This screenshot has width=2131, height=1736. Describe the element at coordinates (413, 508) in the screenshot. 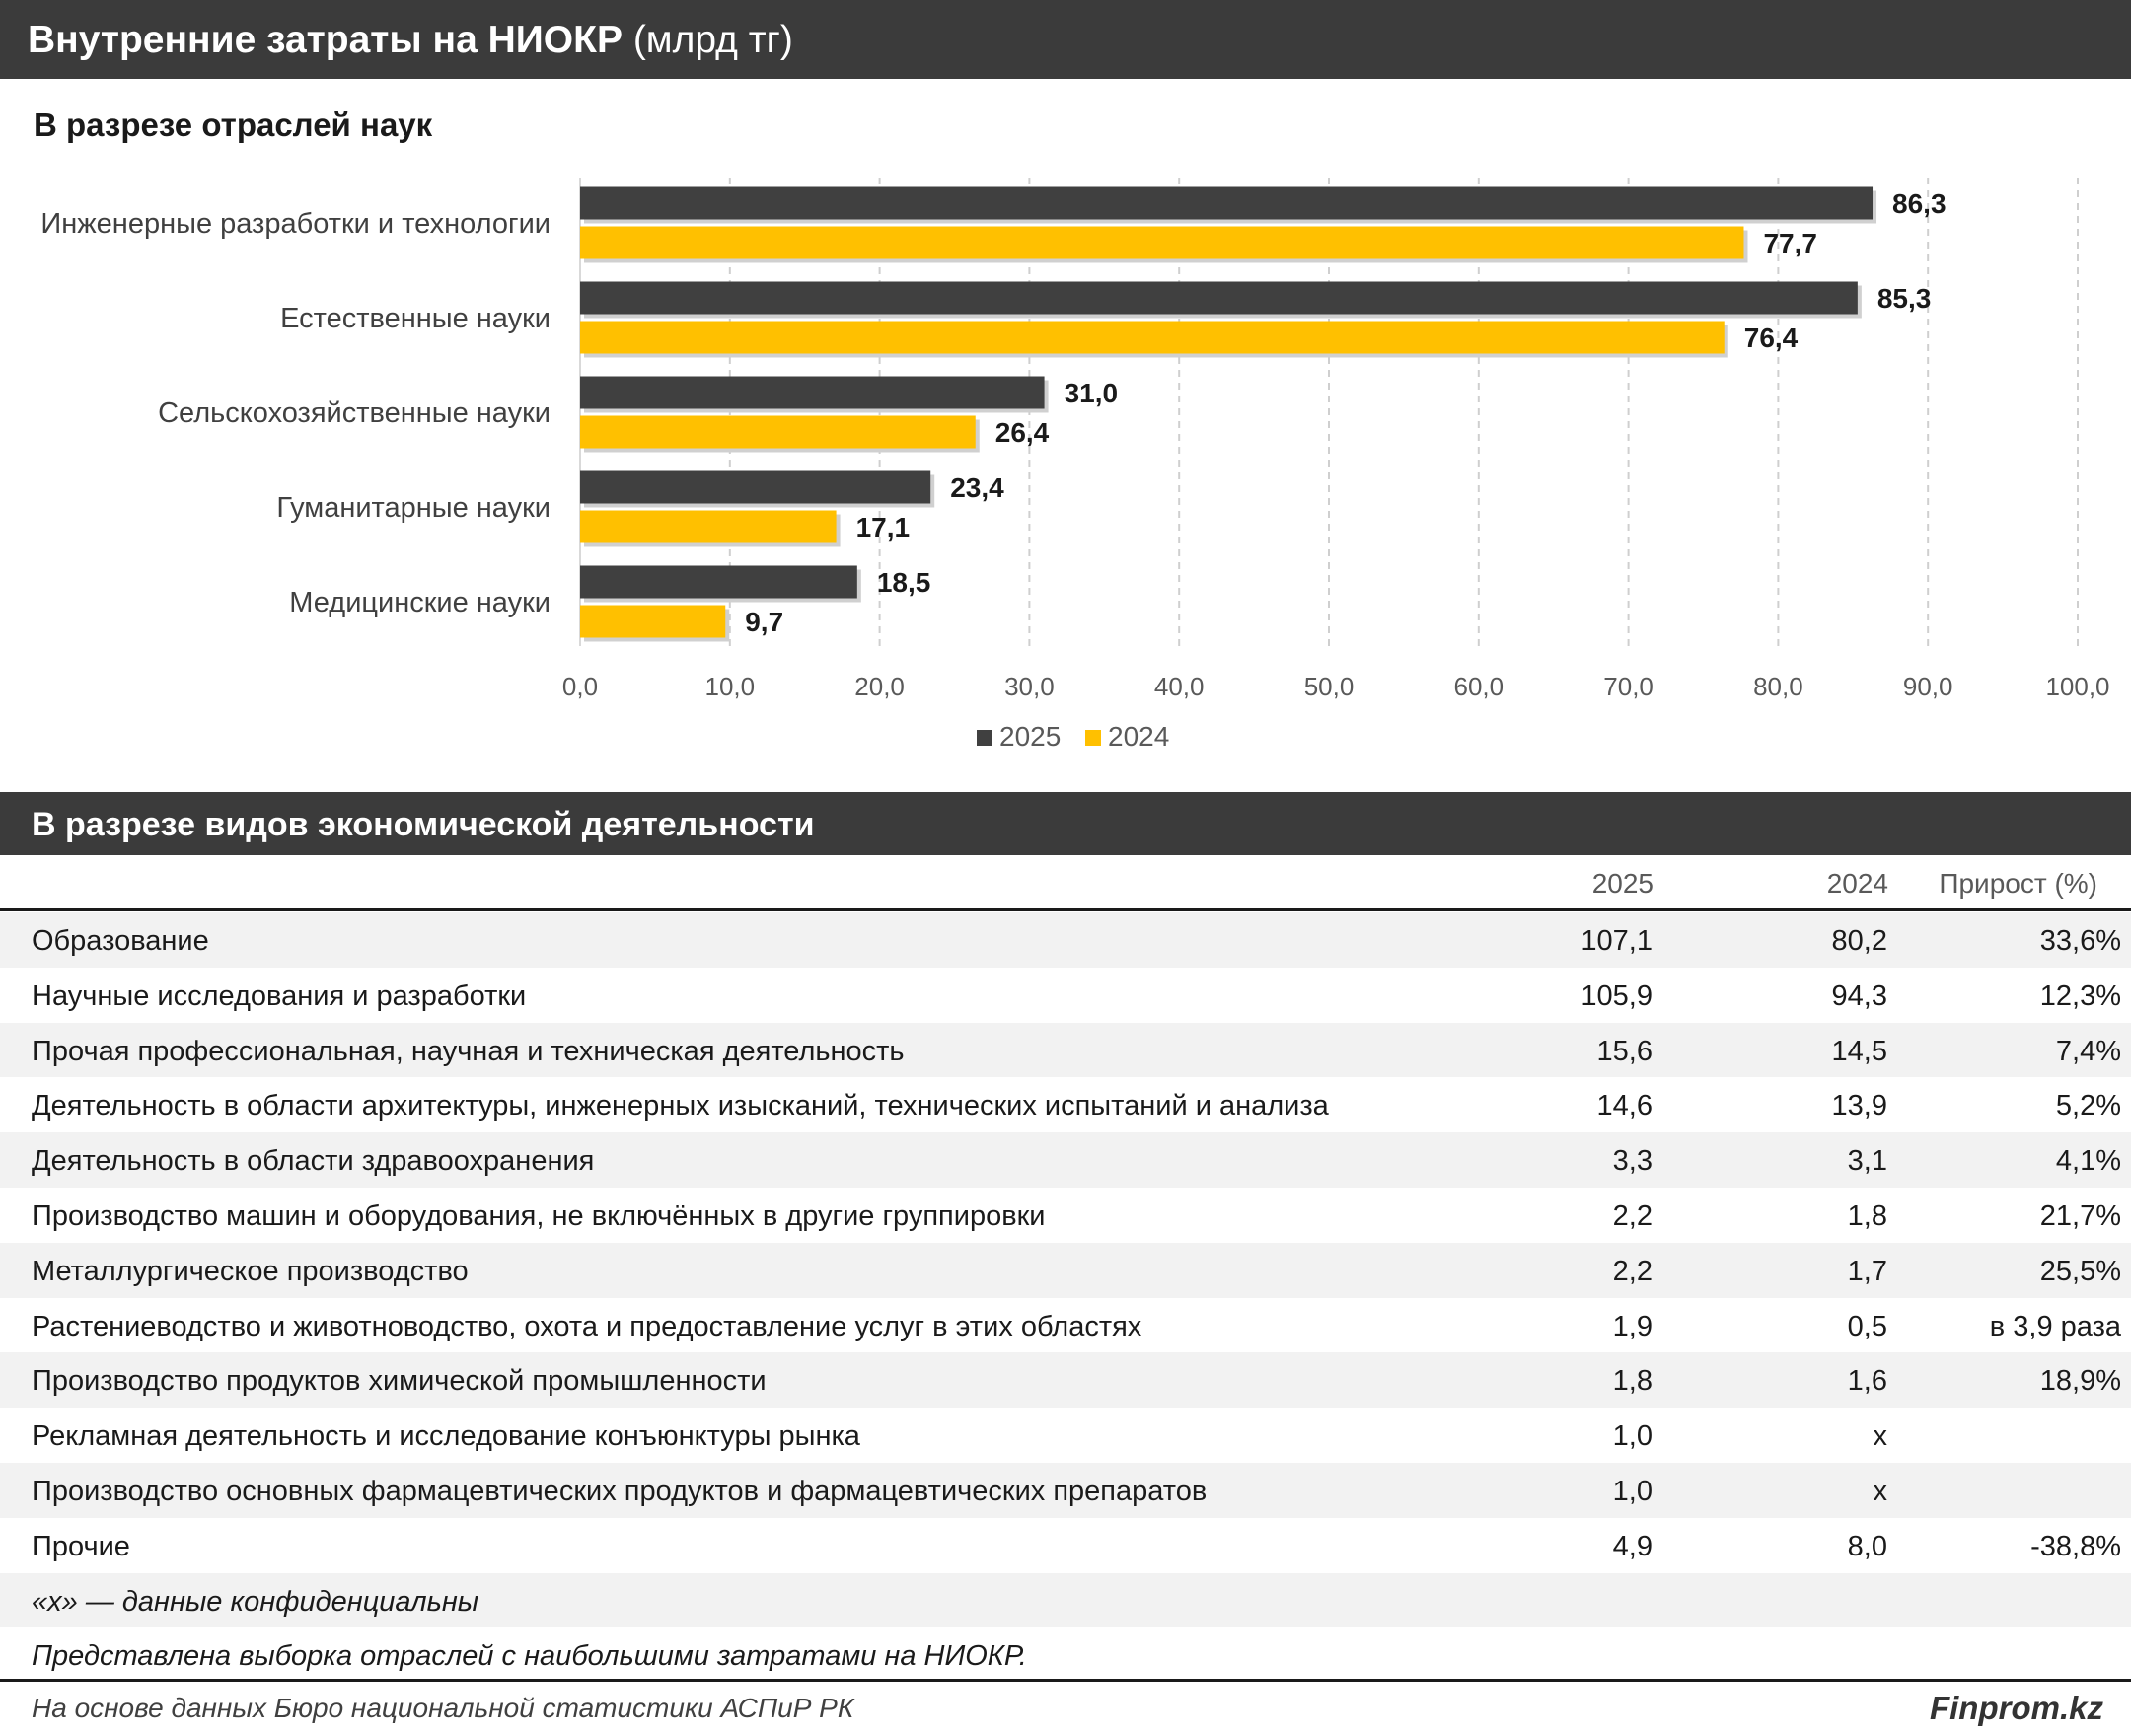

I see `category-label: Гуманитарные науки` at that location.